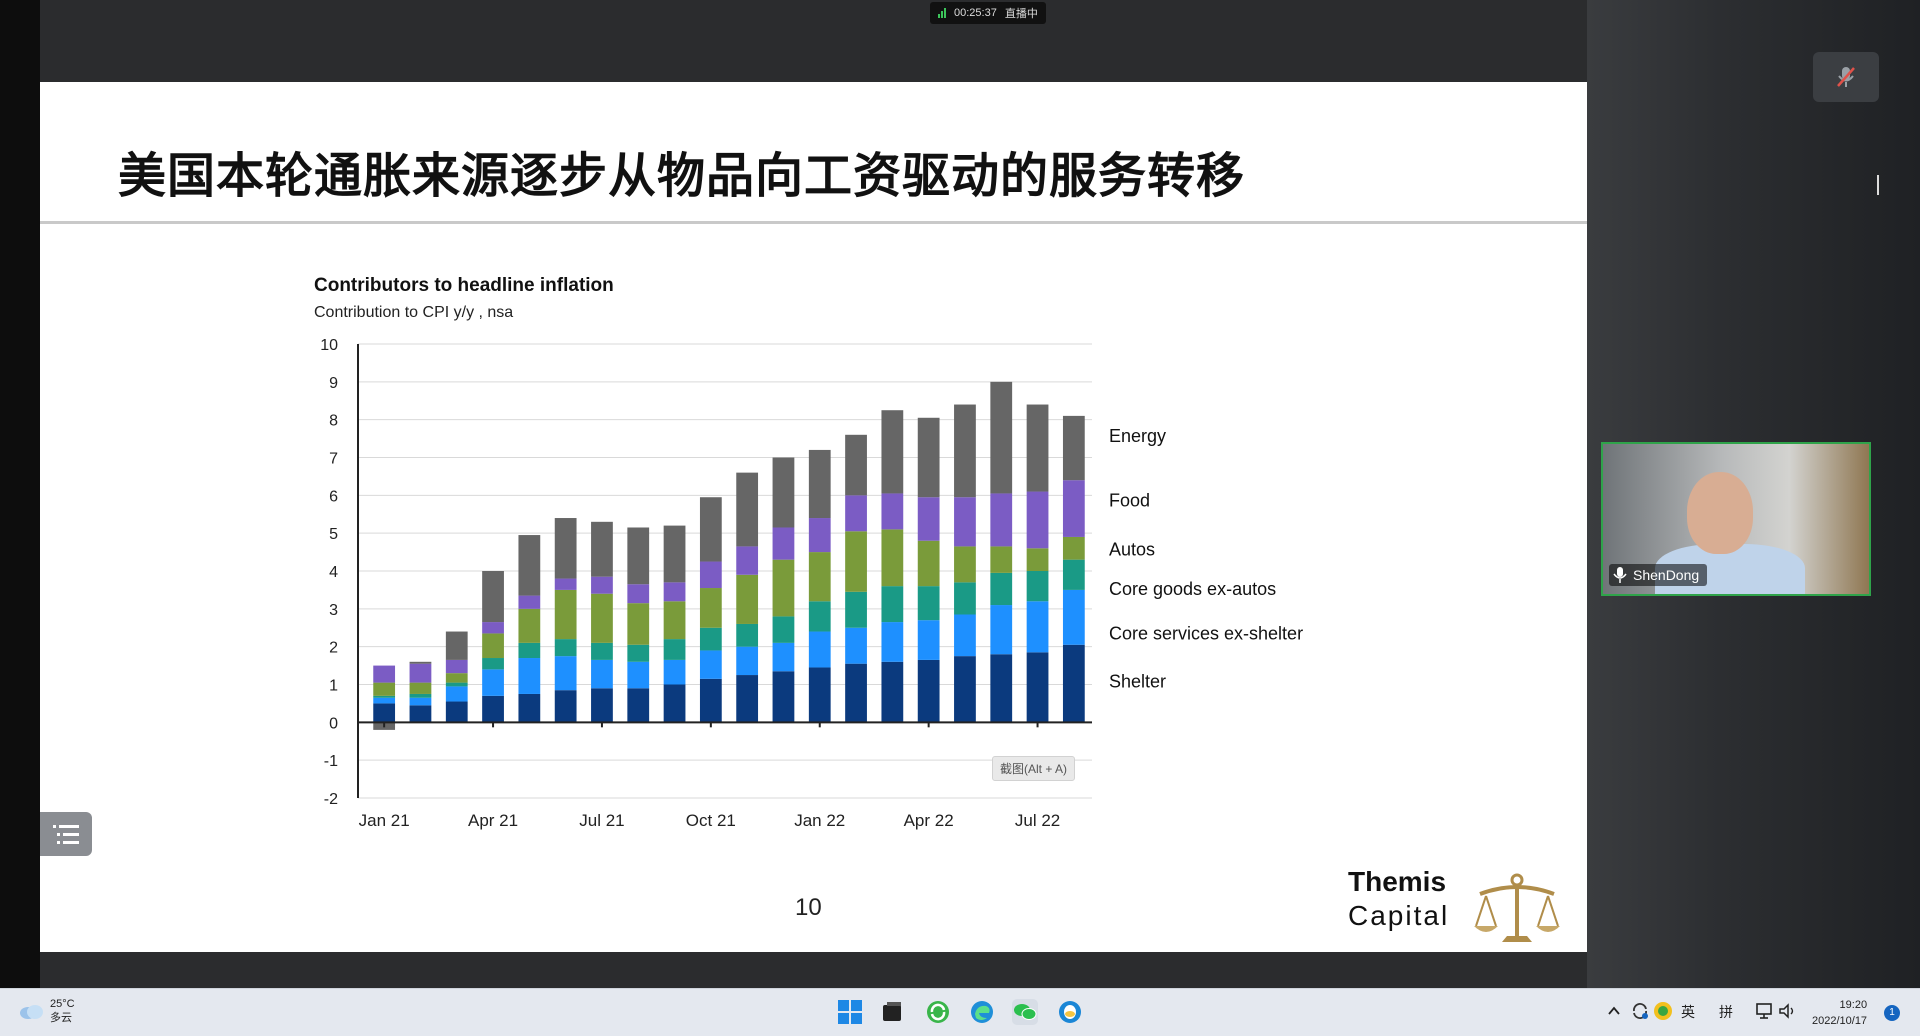 This screenshot has height=1036, width=1920. Describe the element at coordinates (1853, 1005) in the screenshot. I see `clock-time: 19:20` at that location.